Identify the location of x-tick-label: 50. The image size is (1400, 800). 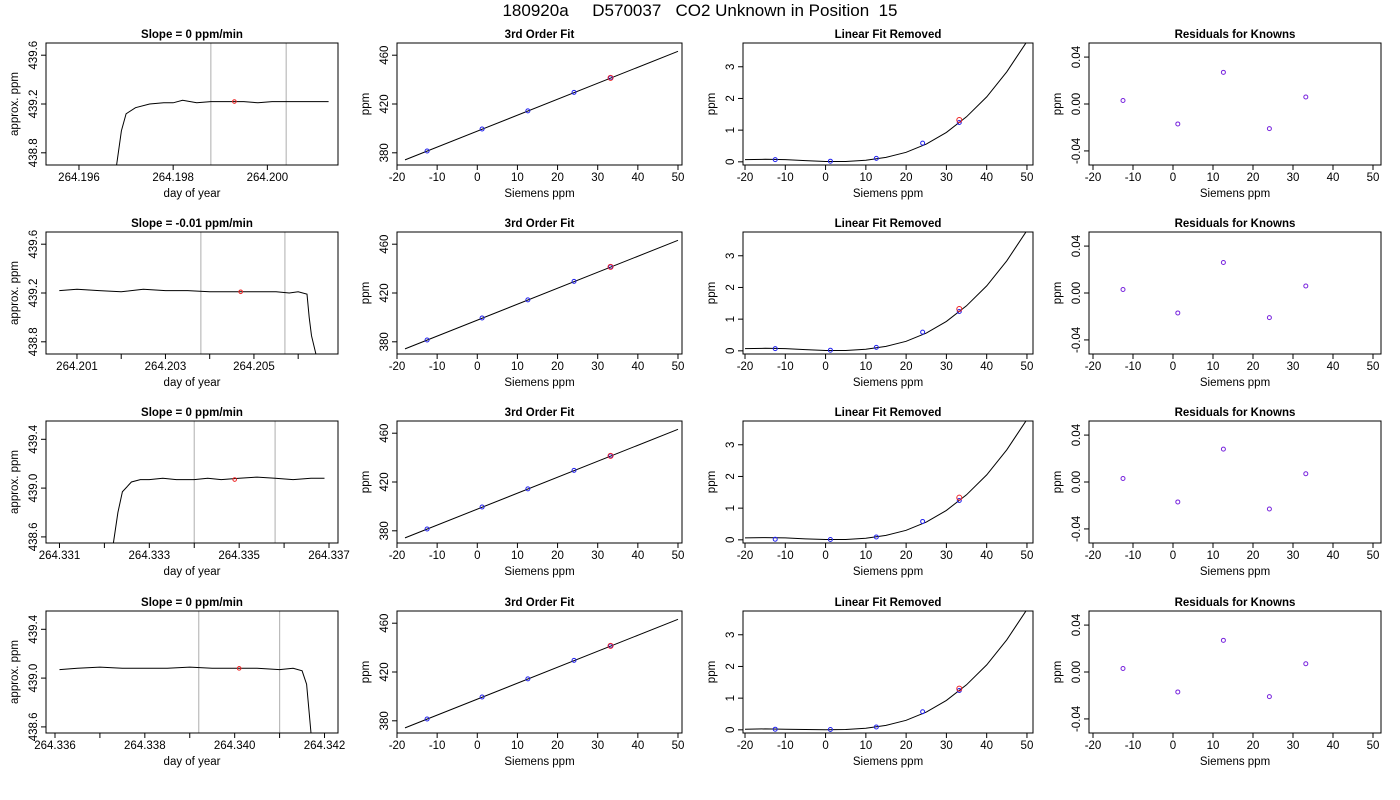
(1027, 556).